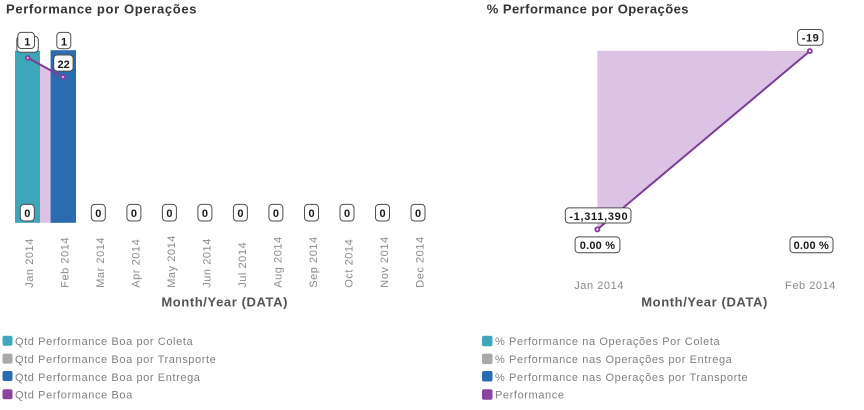 The width and height of the screenshot is (864, 410). I want to click on svg-text: Nov 2014, so click(385, 262).